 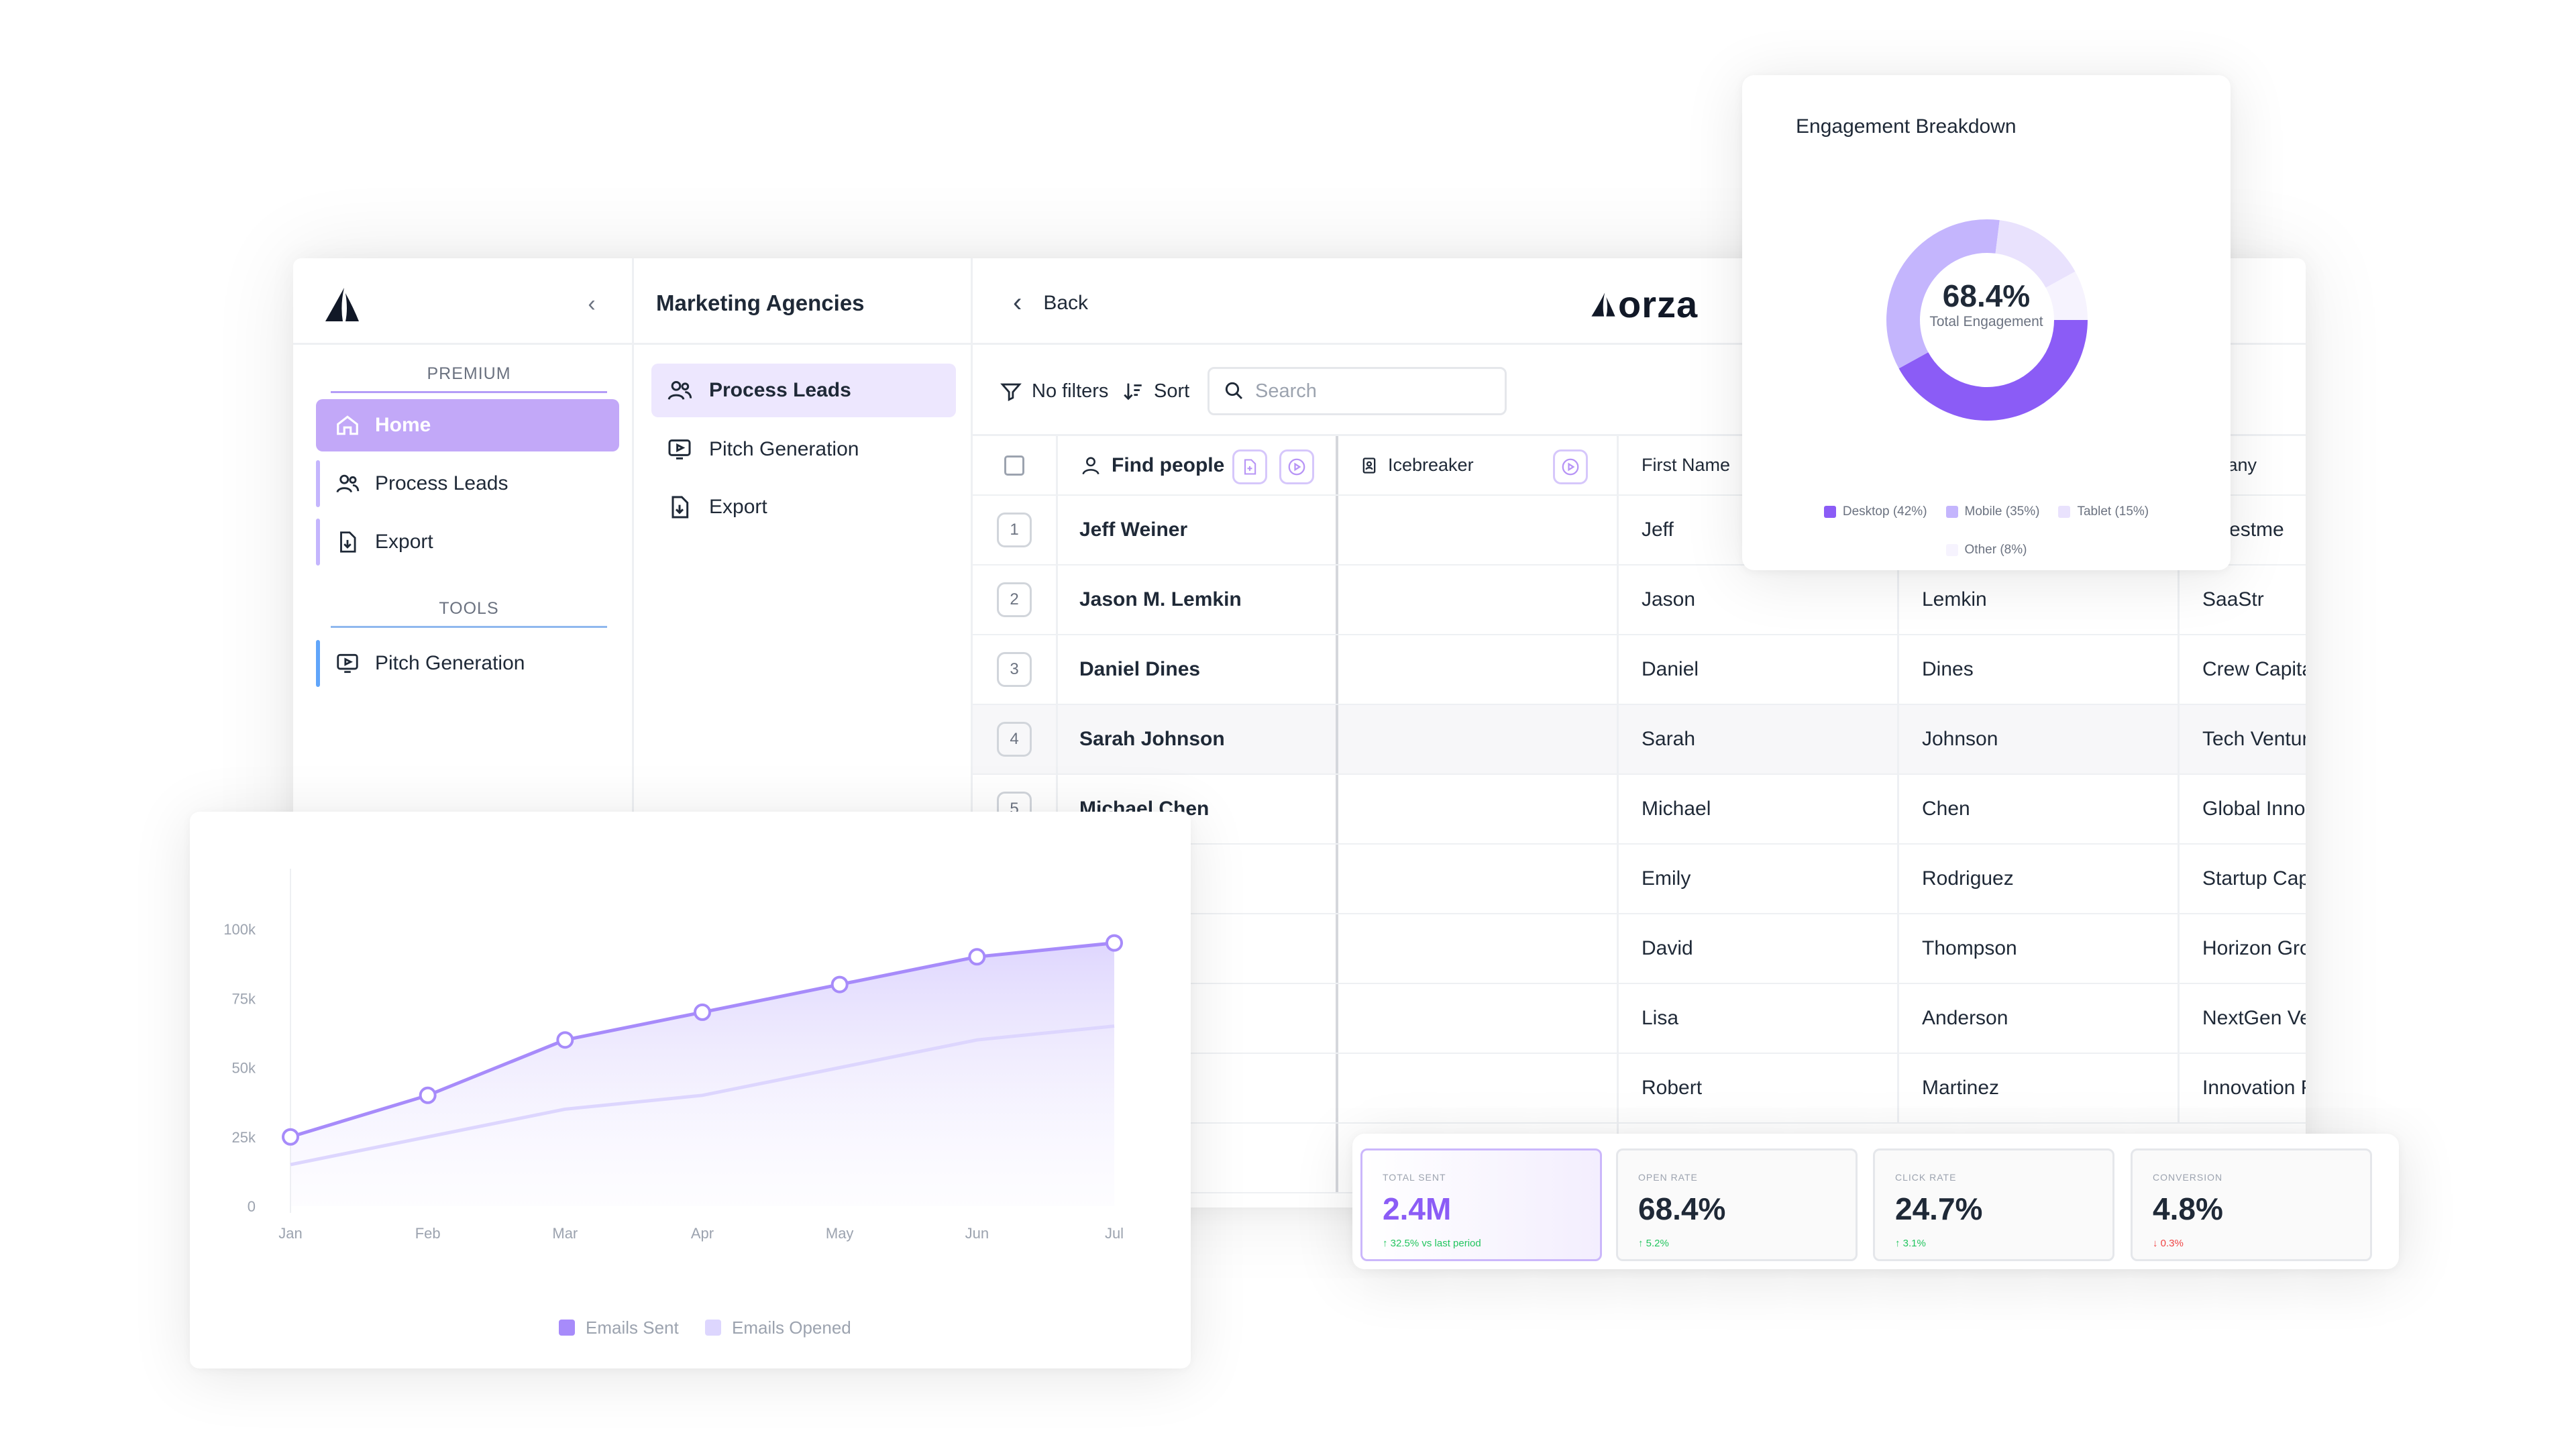 What do you see at coordinates (469, 613) in the screenshot?
I see `section-tools-heading: TOOLS` at bounding box center [469, 613].